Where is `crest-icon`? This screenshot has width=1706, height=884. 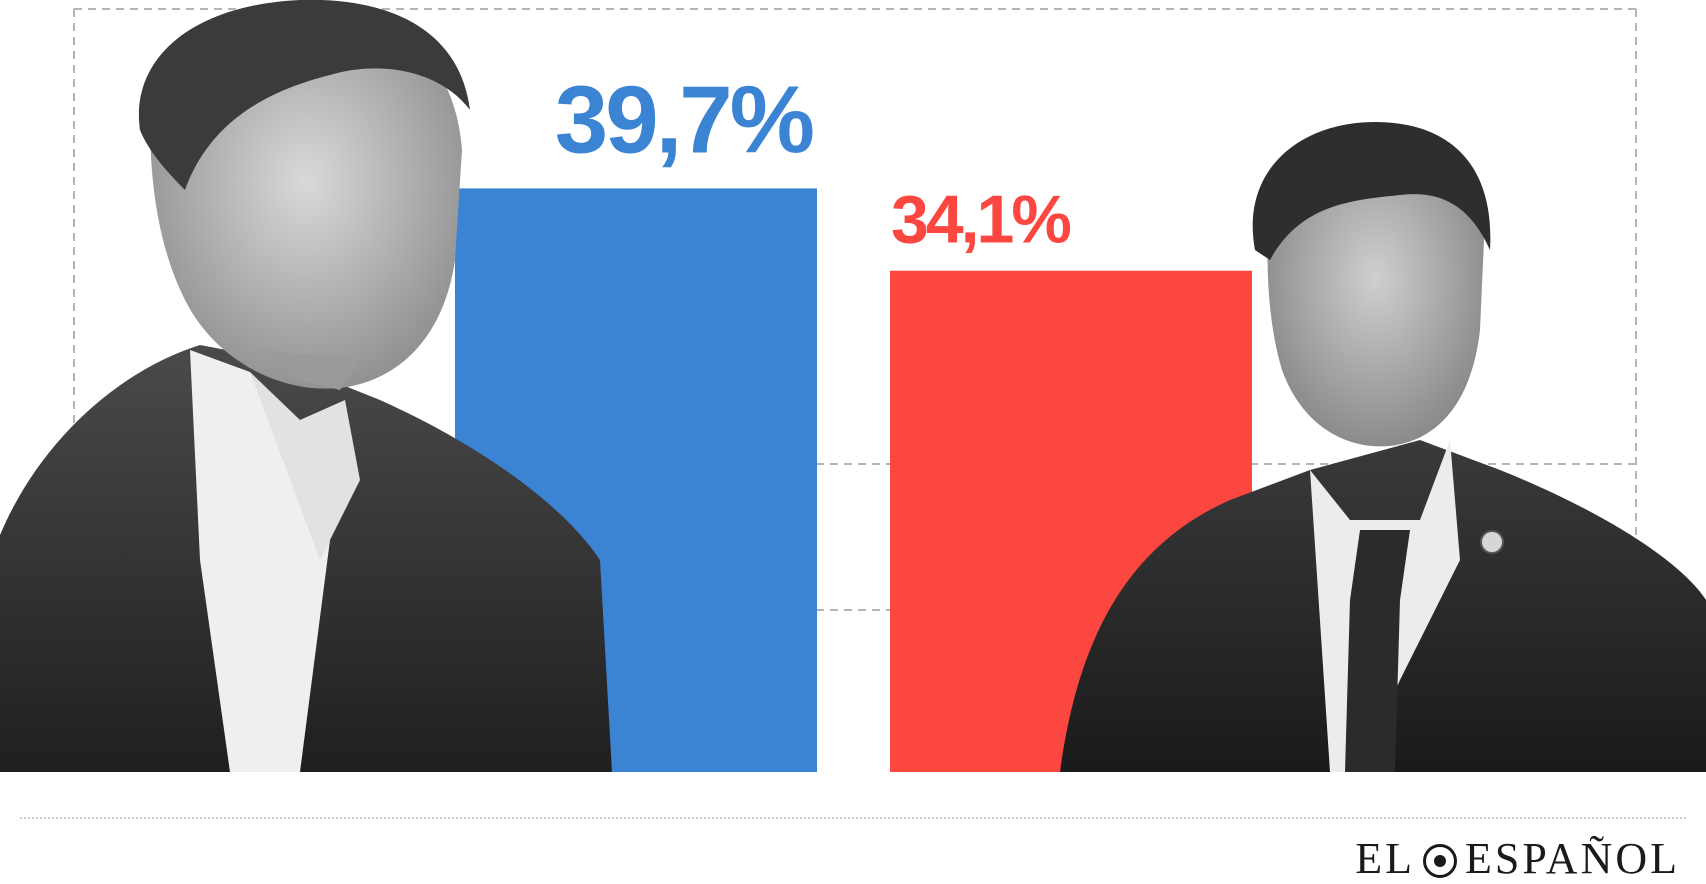
crest-icon is located at coordinates (1440, 860).